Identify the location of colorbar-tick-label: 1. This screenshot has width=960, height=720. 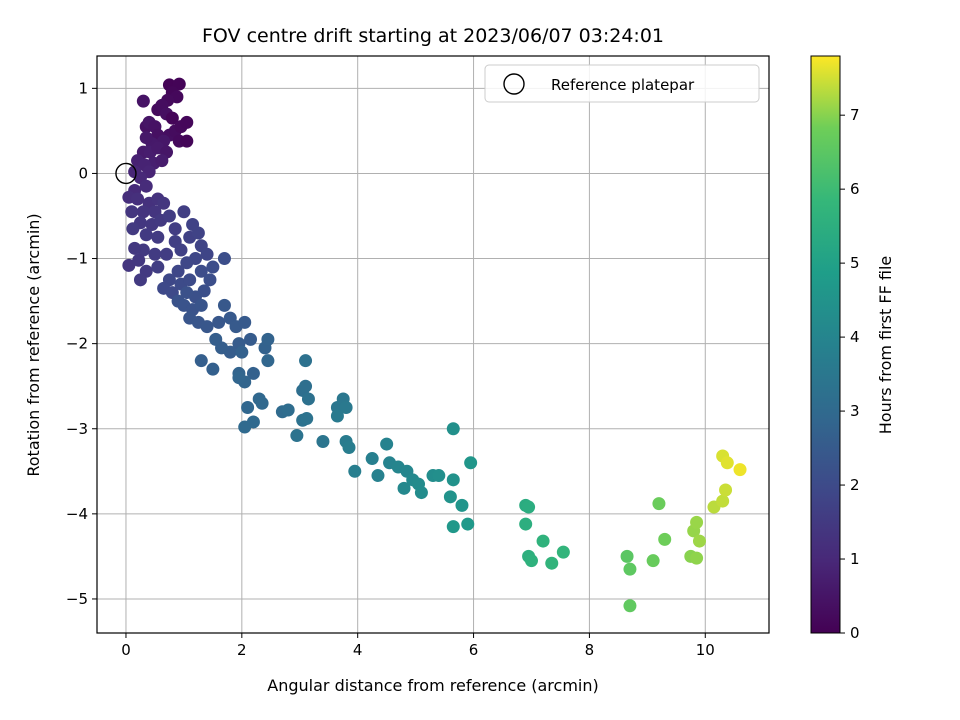
(855, 559).